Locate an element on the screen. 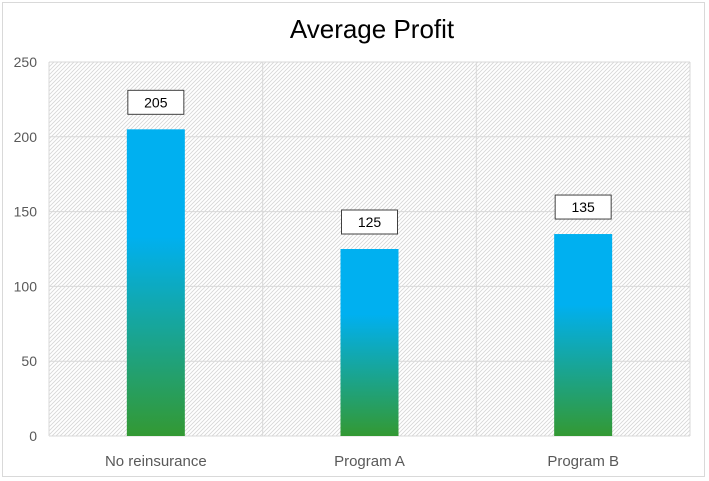  data-label: 135 is located at coordinates (583, 207).